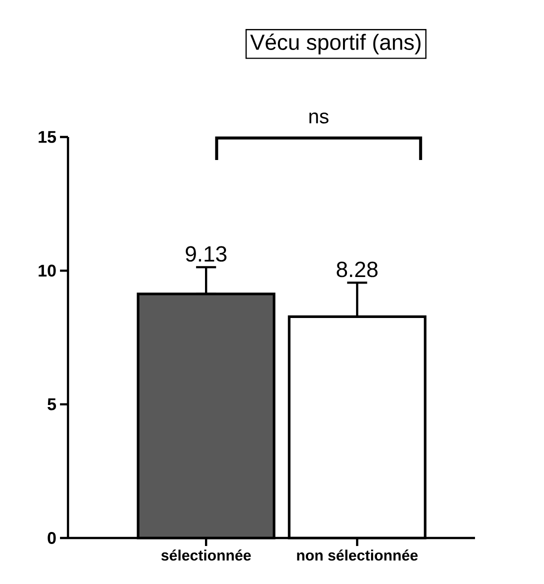 This screenshot has height=584, width=544. What do you see at coordinates (357, 555) in the screenshot?
I see `x-tick-label: non sélectionnée` at bounding box center [357, 555].